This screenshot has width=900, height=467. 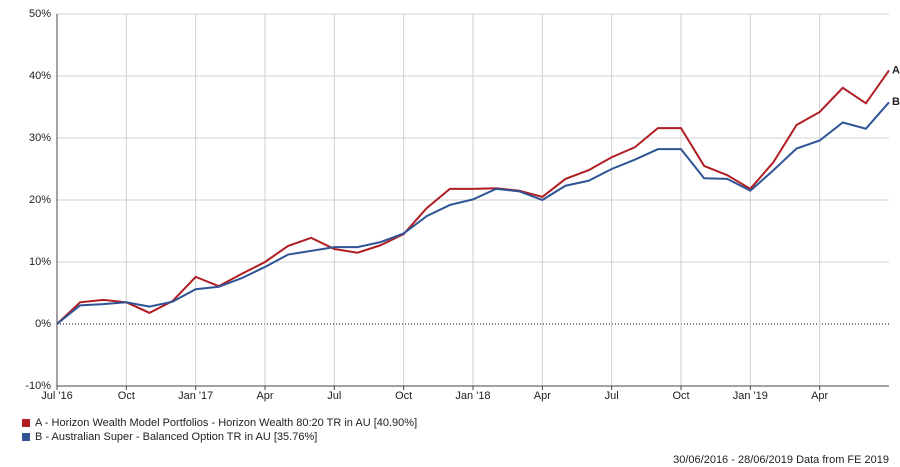 What do you see at coordinates (43, 324) in the screenshot?
I see `y-tick-label: 0%` at bounding box center [43, 324].